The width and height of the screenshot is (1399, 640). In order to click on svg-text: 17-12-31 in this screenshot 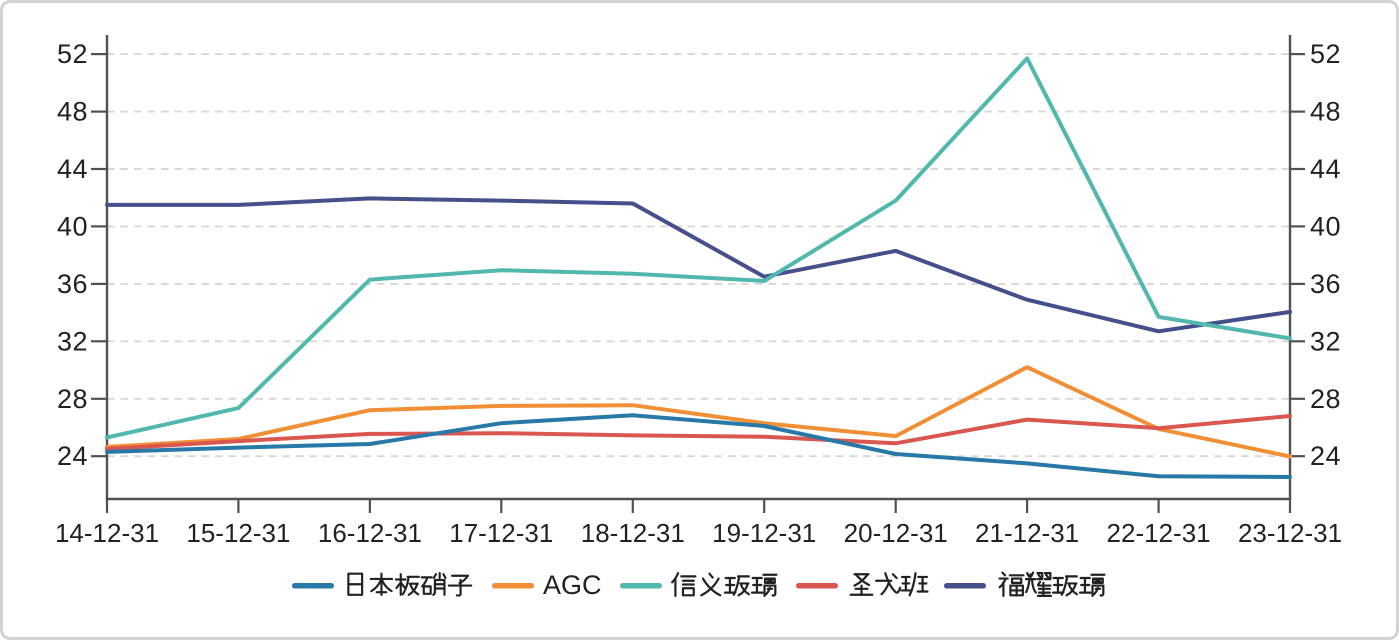, I will do `click(501, 533)`.